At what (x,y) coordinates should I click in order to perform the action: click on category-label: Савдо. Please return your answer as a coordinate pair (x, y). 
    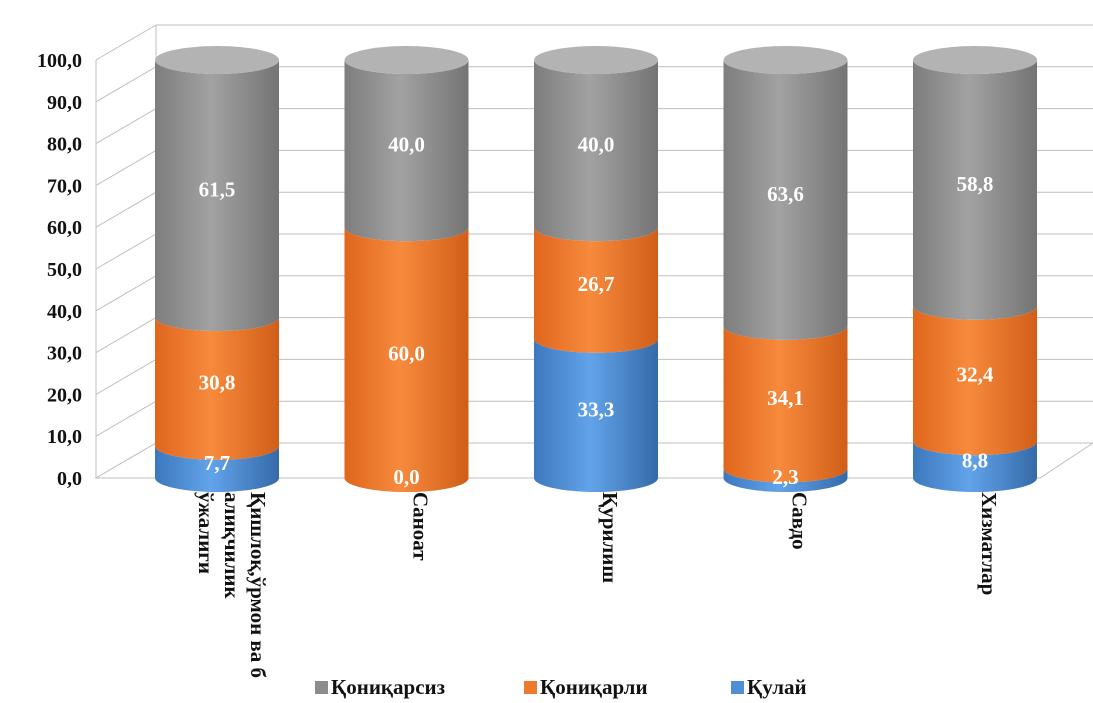
    Looking at the image, I should click on (800, 521).